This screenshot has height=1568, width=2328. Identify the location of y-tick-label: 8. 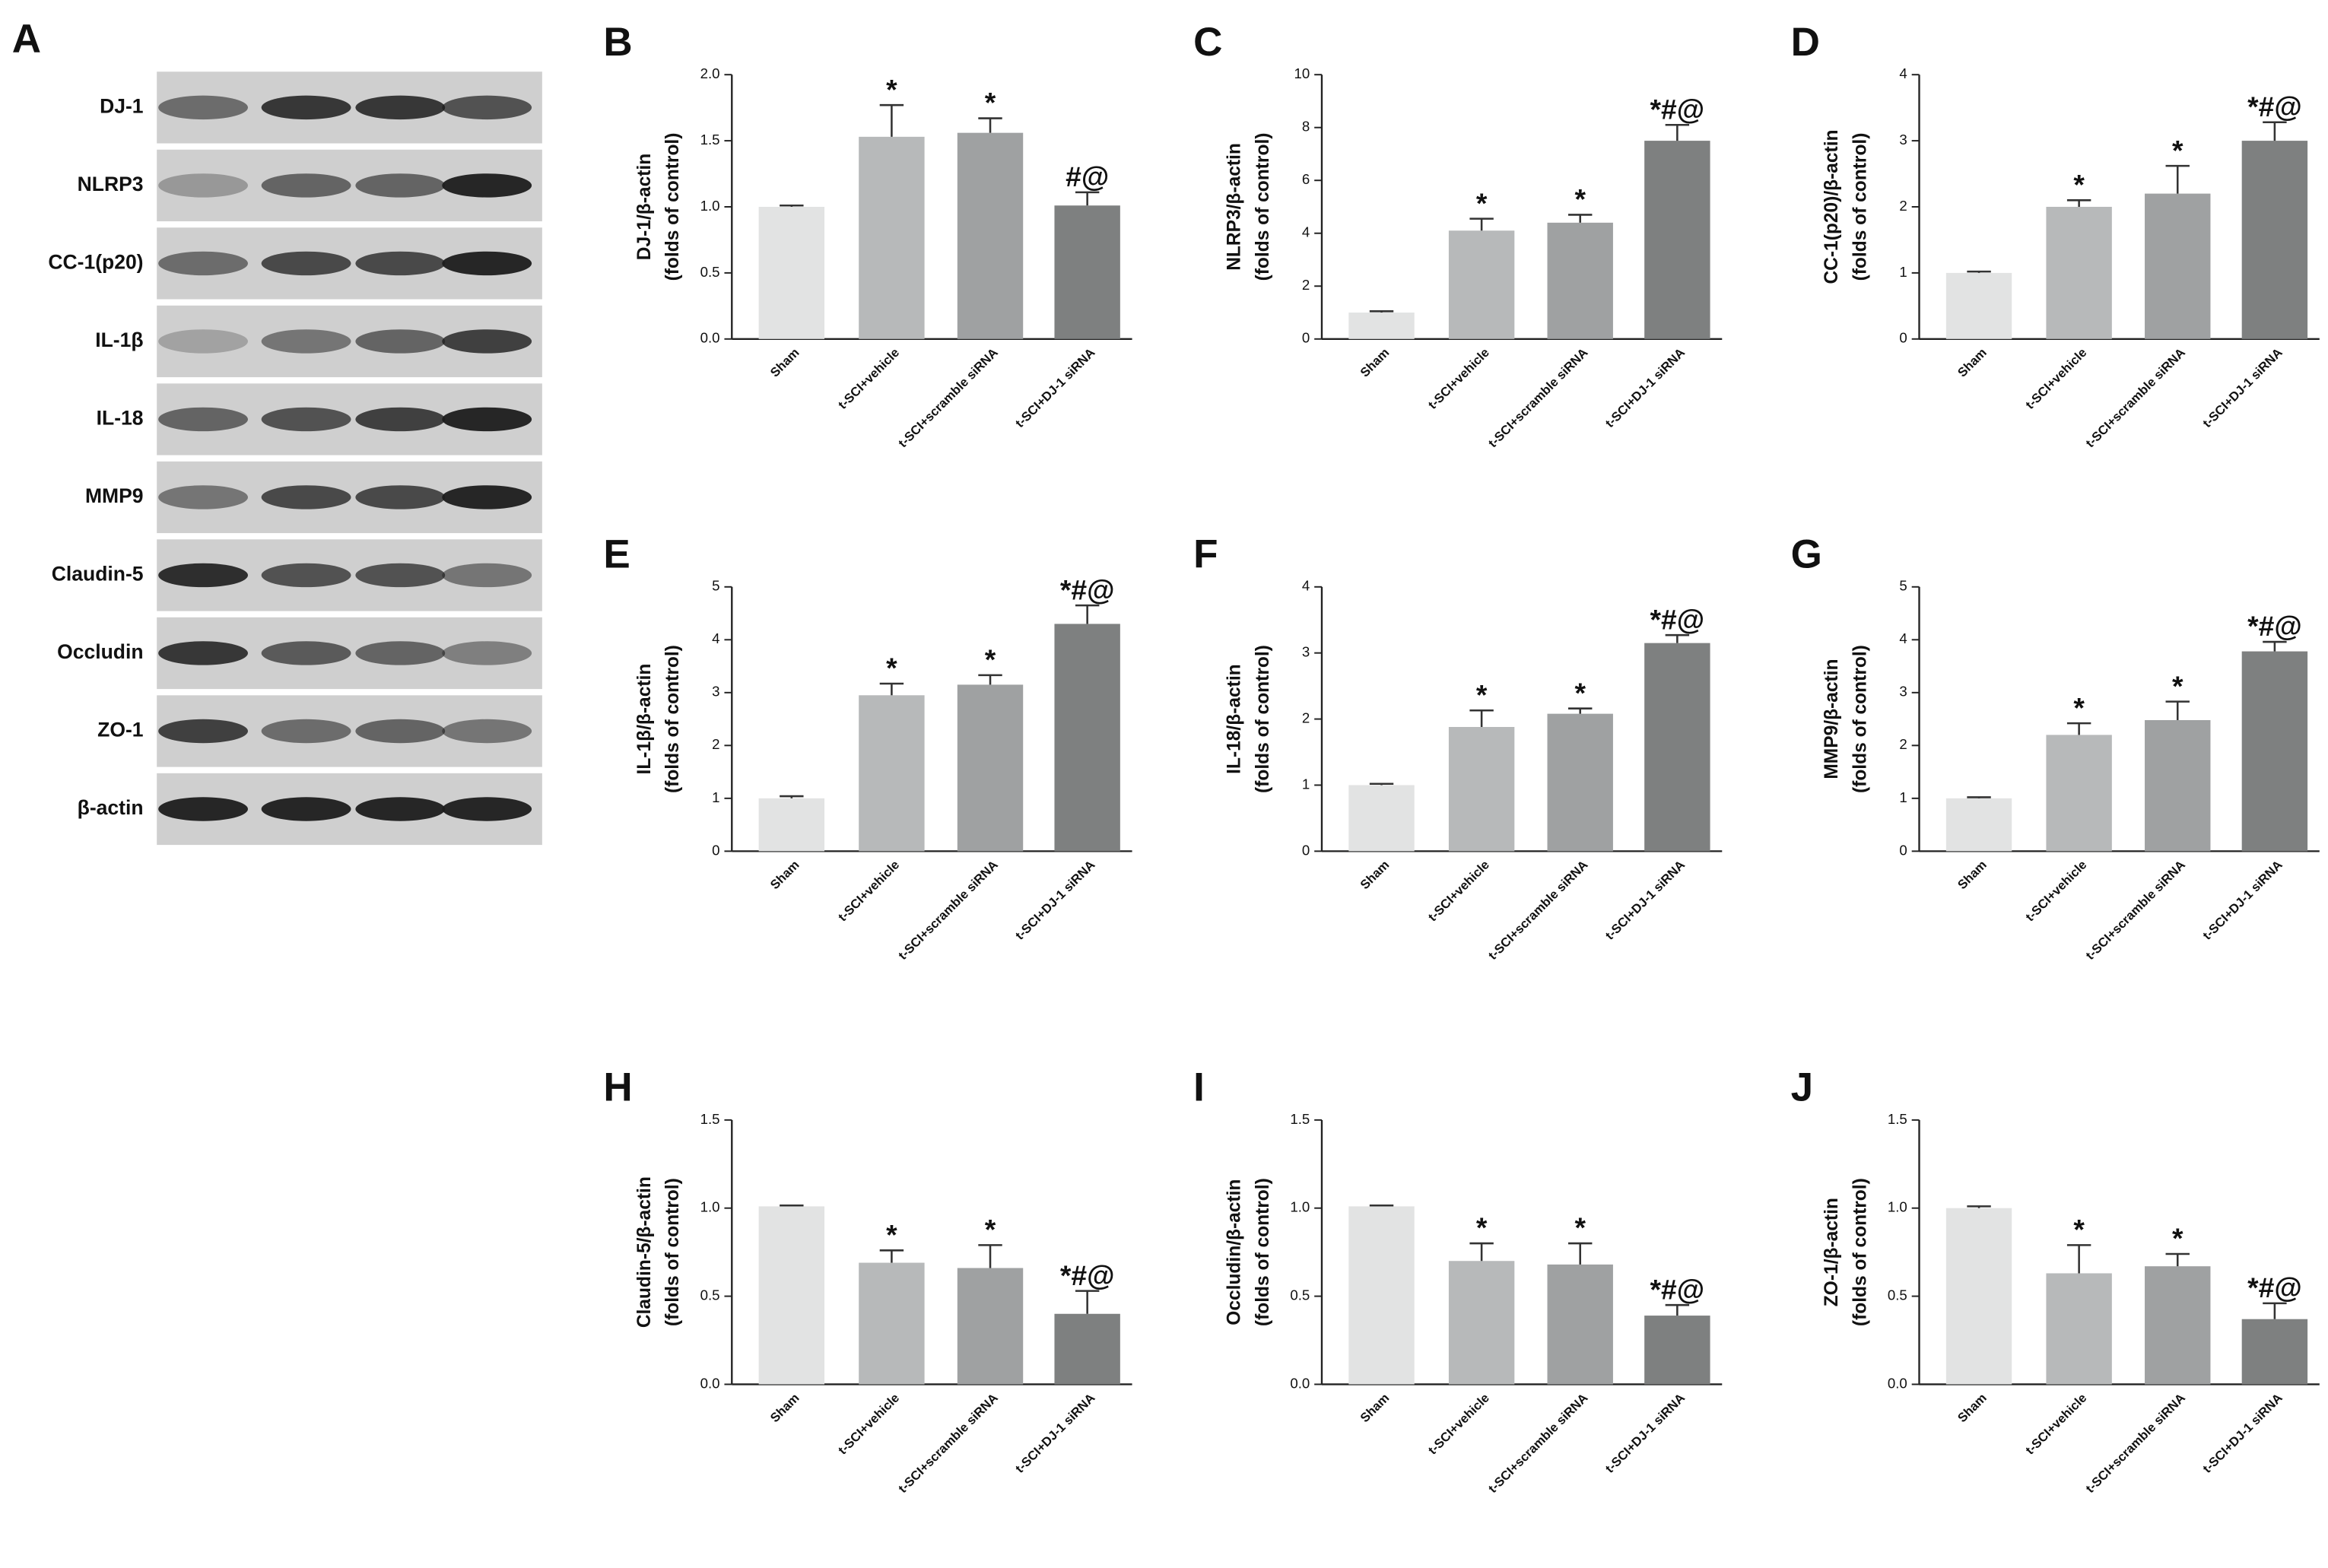
(1306, 127).